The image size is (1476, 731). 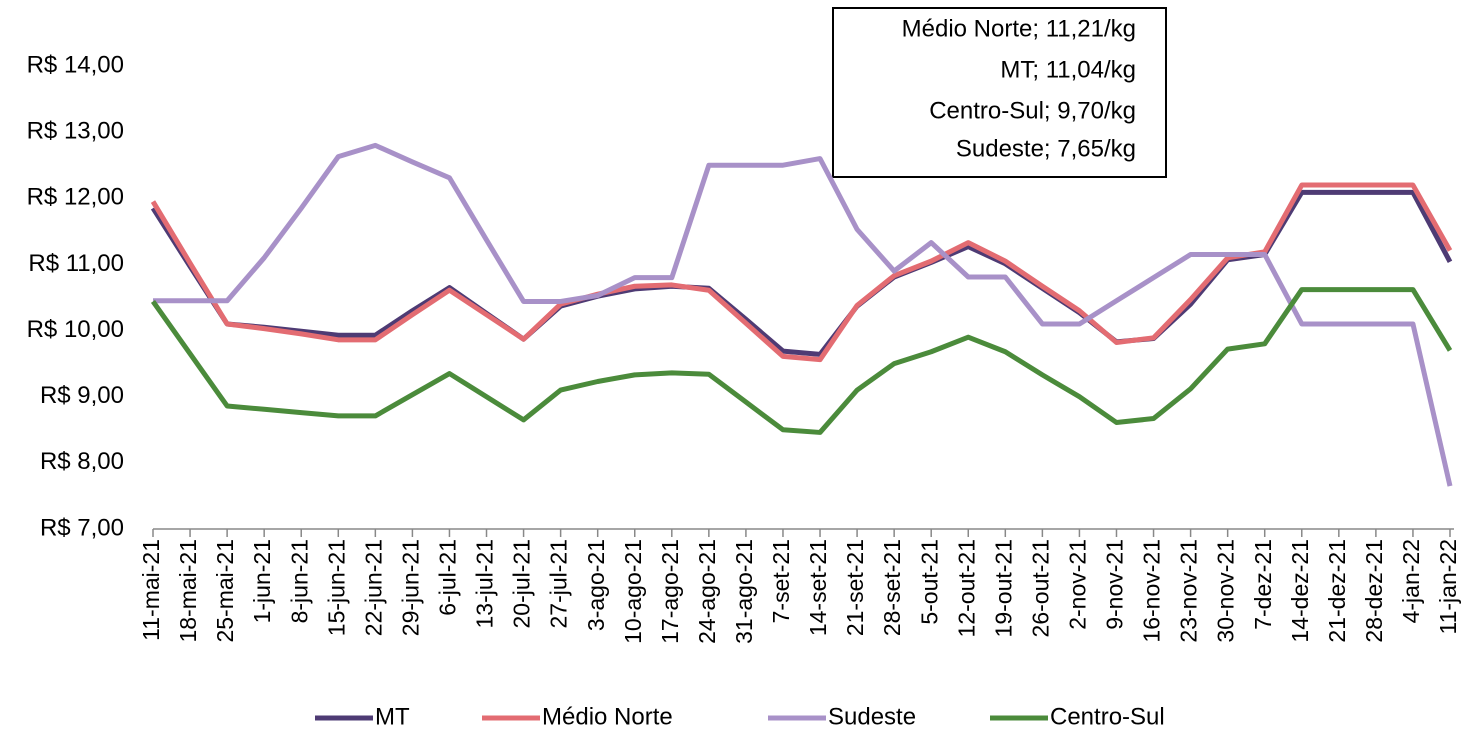 What do you see at coordinates (299, 581) in the screenshot?
I see `x-tick-label: 8-jun-21` at bounding box center [299, 581].